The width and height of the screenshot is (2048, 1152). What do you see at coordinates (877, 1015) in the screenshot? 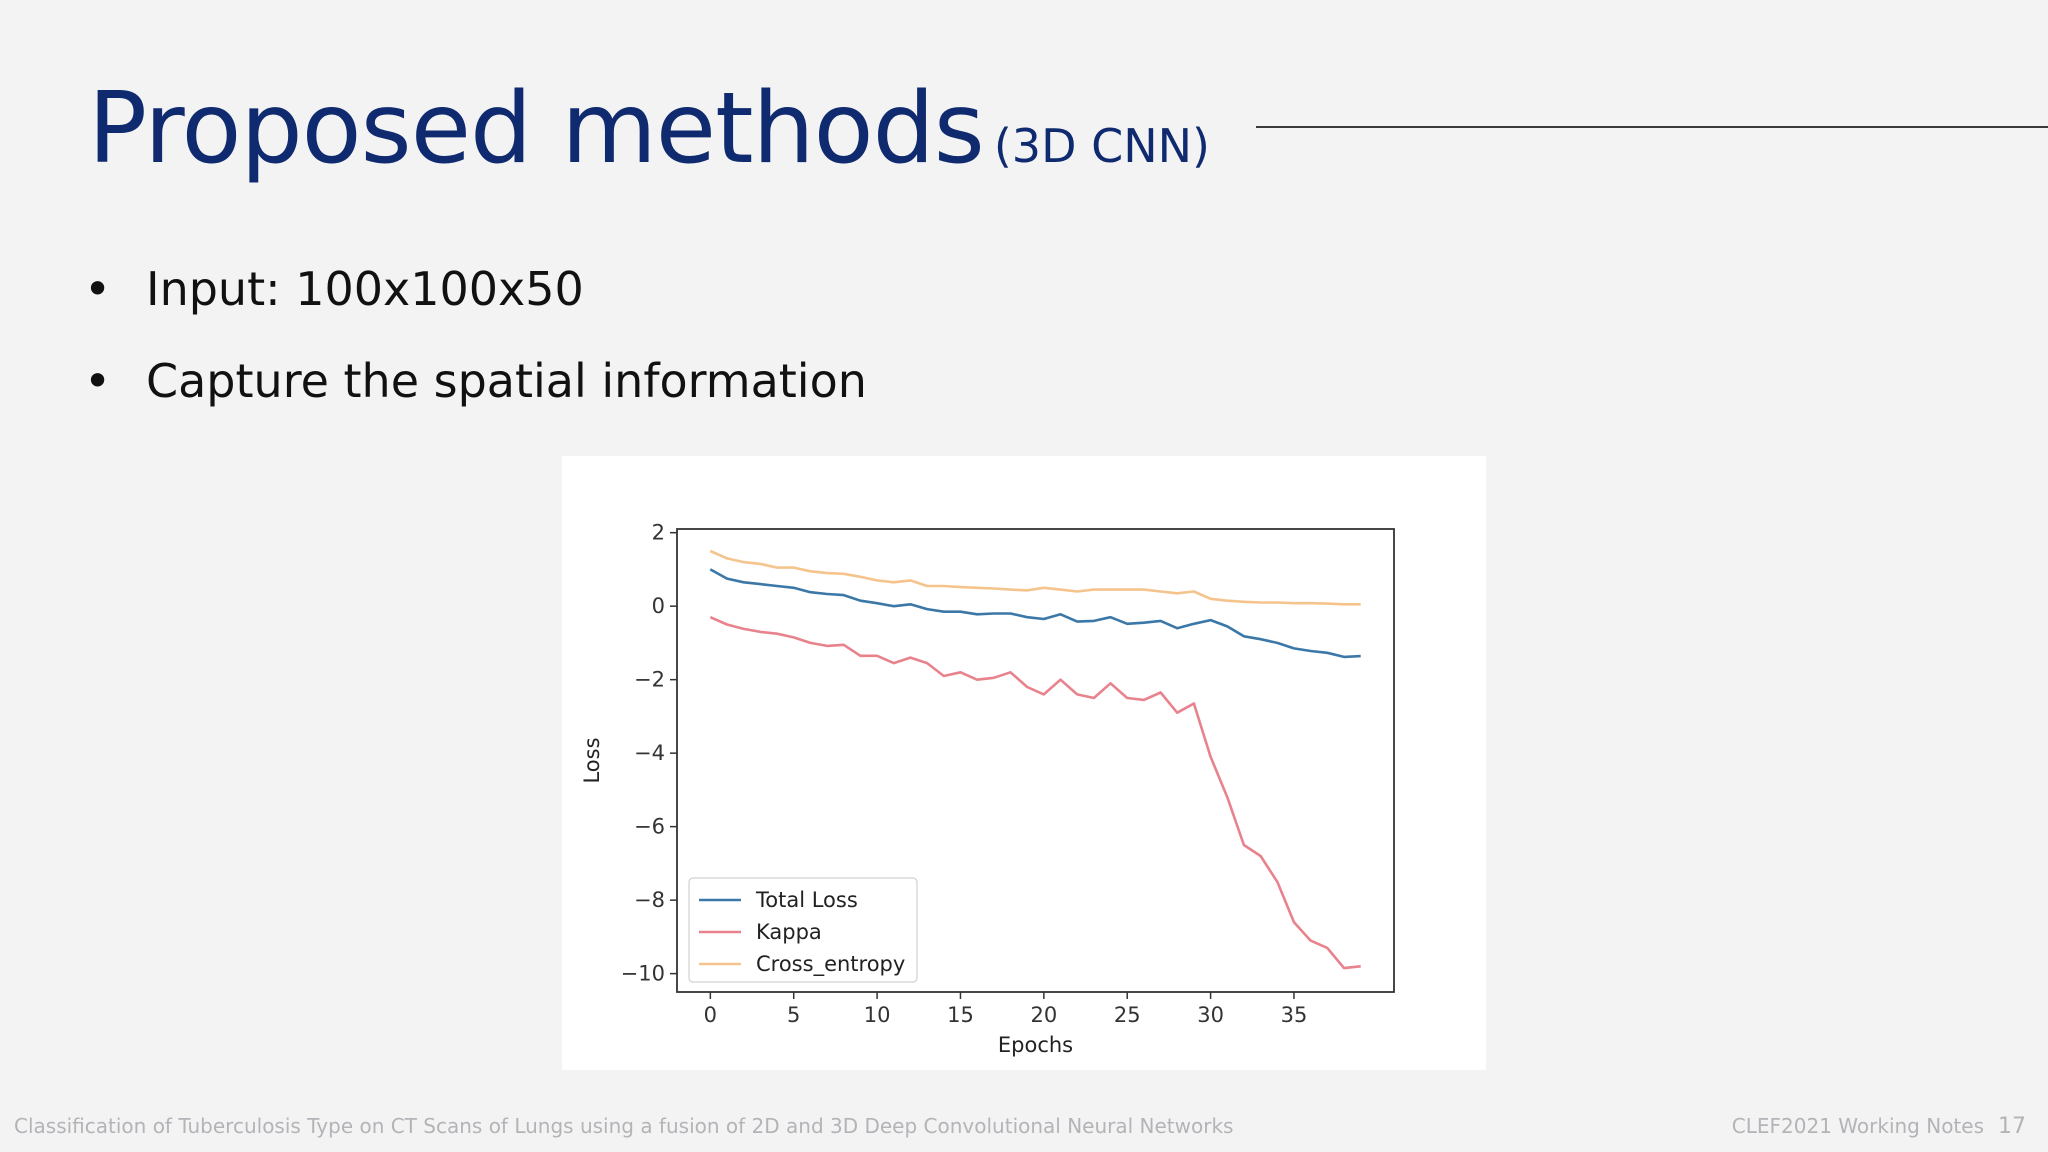
I see `x-tick-label: 10` at bounding box center [877, 1015].